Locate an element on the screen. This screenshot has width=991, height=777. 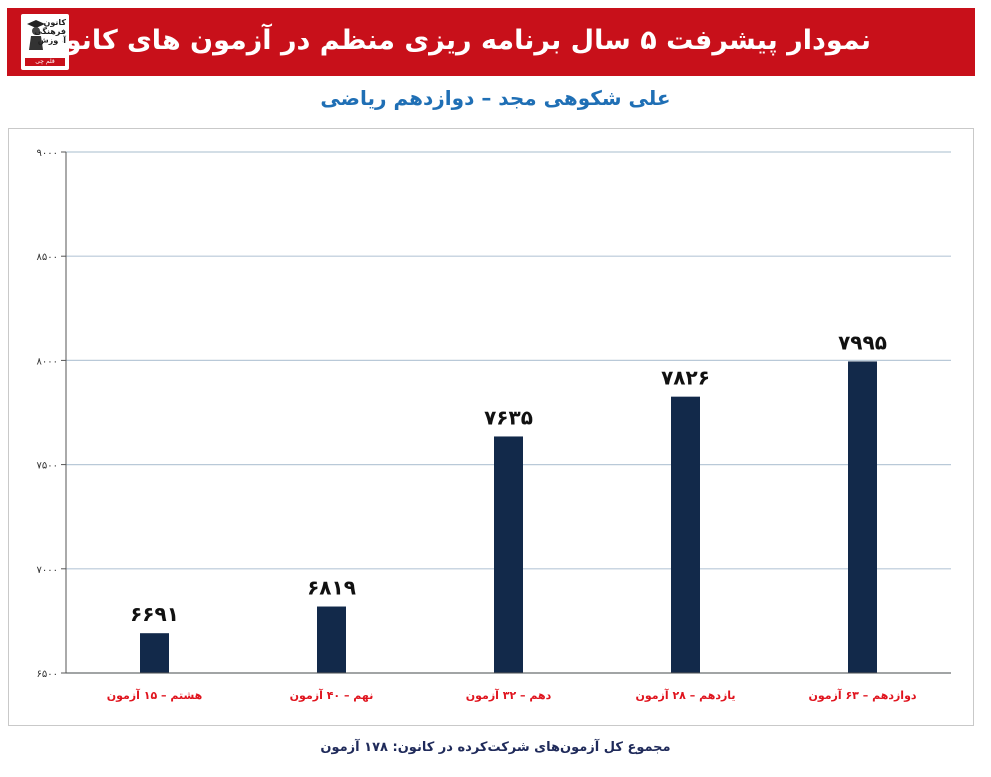
x-category-label: دوازدهم – ۶۳ آزمون is located at coordinates (862, 695).